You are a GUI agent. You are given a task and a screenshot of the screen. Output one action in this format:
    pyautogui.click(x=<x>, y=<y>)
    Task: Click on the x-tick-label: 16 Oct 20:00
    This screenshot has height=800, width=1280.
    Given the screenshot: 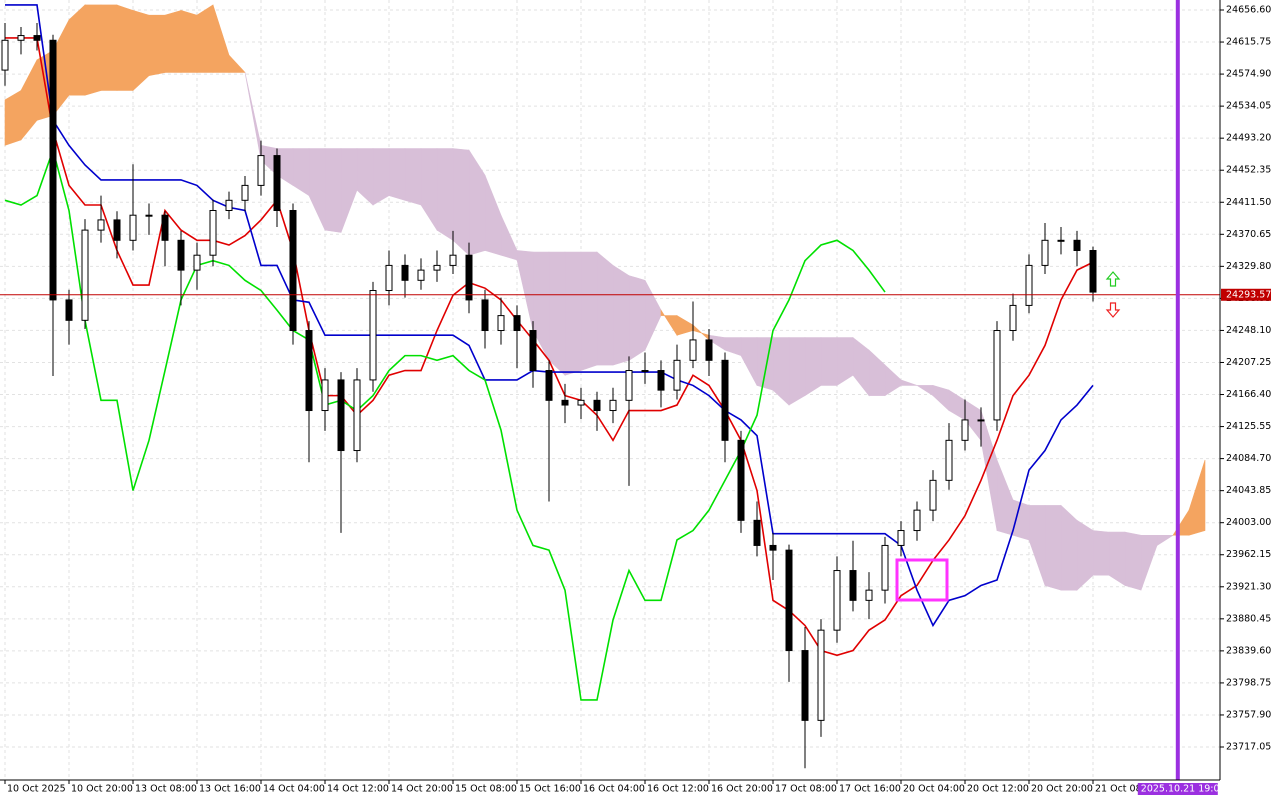 What is the action you would take?
    pyautogui.click(x=742, y=789)
    